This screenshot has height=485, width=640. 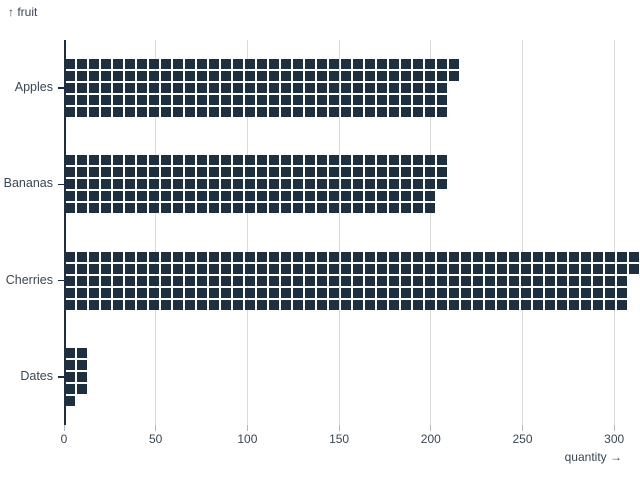 What do you see at coordinates (36, 375) in the screenshot?
I see `category-label: Dates` at bounding box center [36, 375].